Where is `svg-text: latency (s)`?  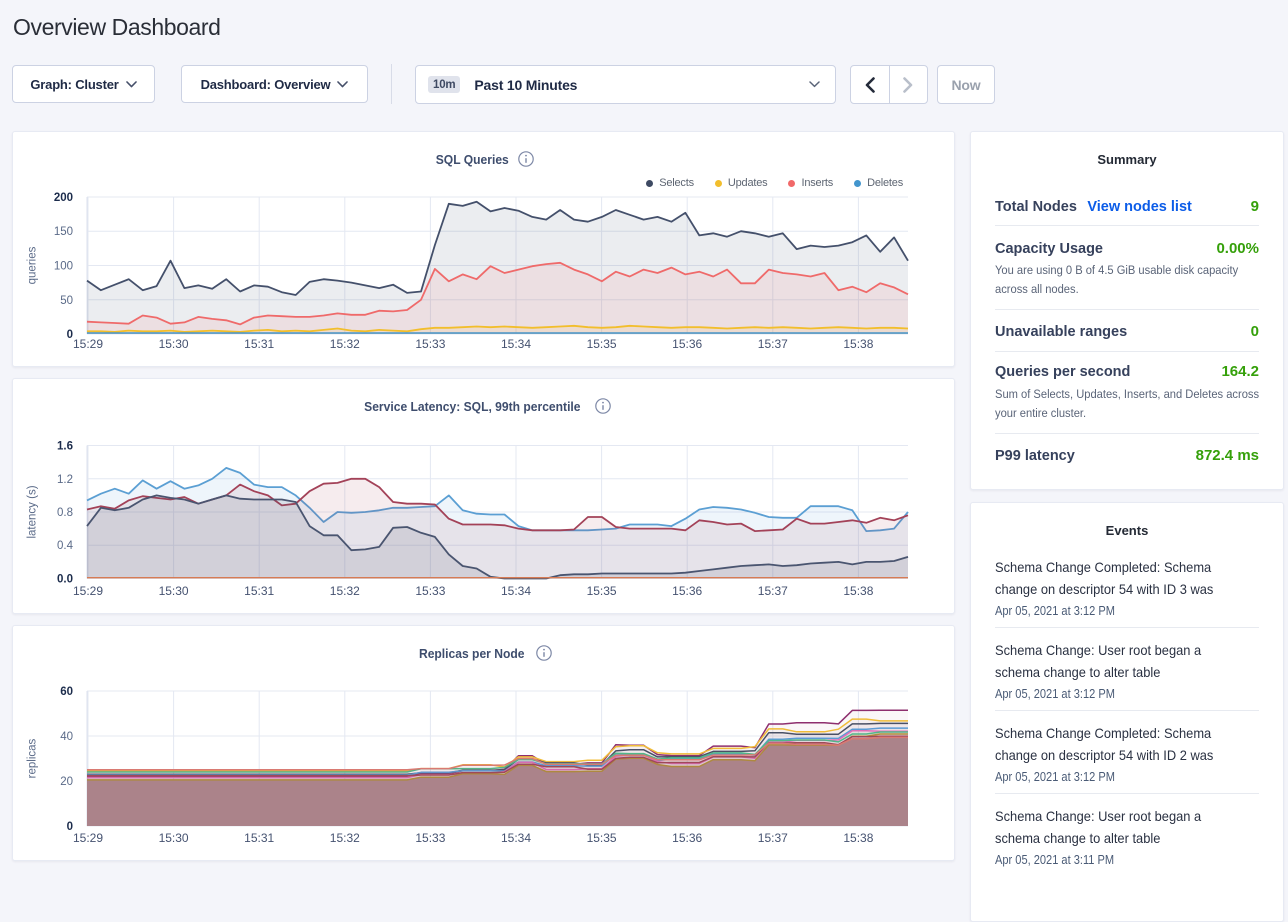
svg-text: latency (s) is located at coordinates (33, 511).